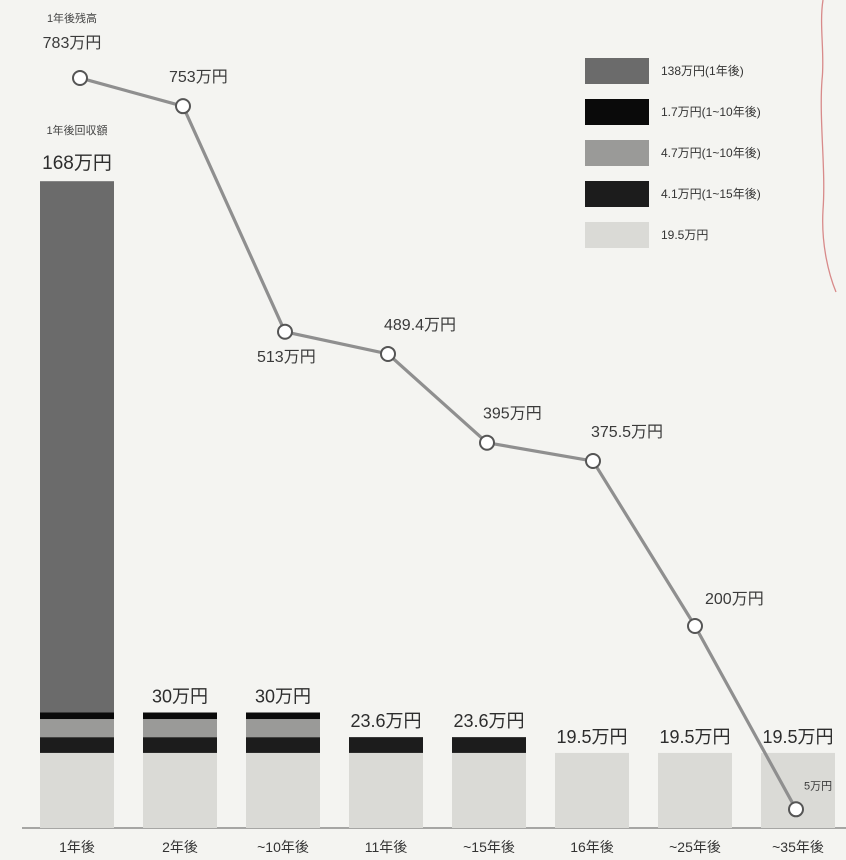 This screenshot has height=860, width=846. What do you see at coordinates (286, 357) in the screenshot?
I see `line-point-label-3: 513万円` at bounding box center [286, 357].